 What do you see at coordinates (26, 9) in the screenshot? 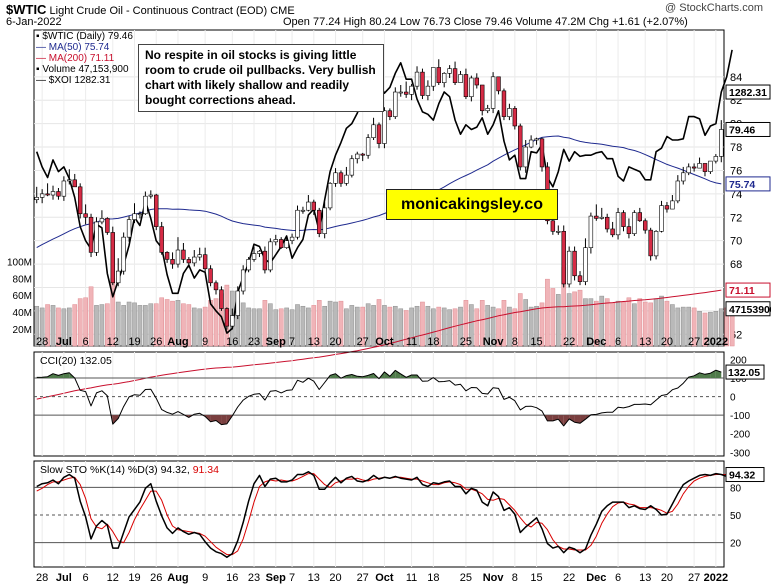
I see `symbol: $WTIC` at bounding box center [26, 9].